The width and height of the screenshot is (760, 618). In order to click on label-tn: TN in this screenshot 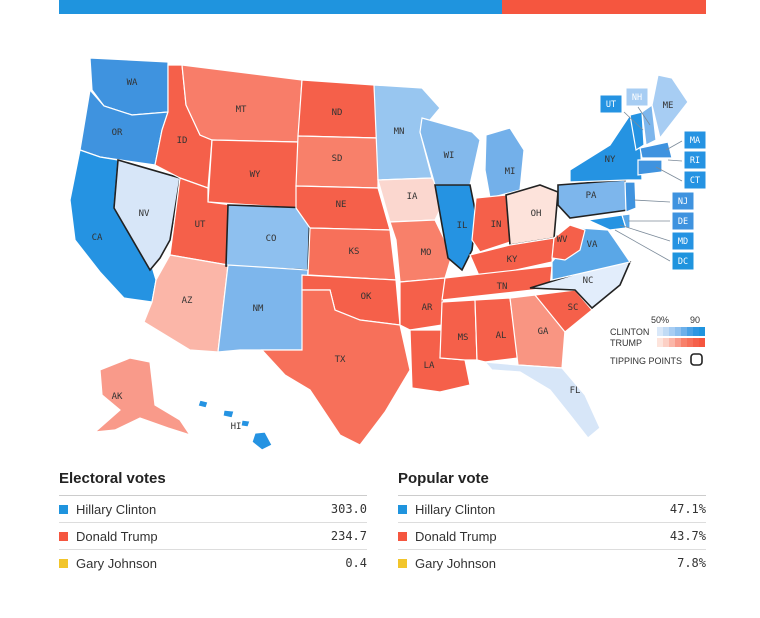, I will do `click(502, 287)`.